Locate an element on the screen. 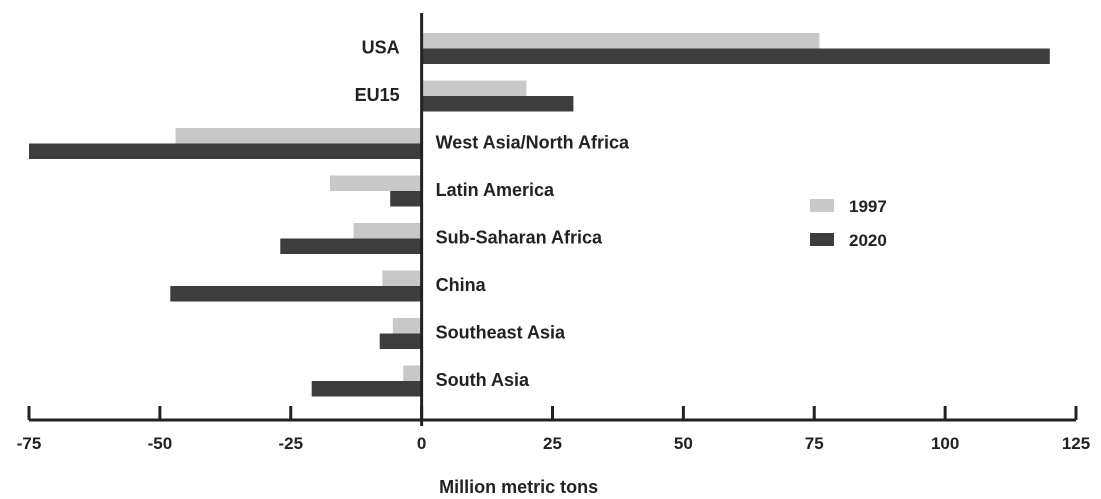 This screenshot has width=1101, height=499. category-label-eu15: EU15 is located at coordinates (377, 95).